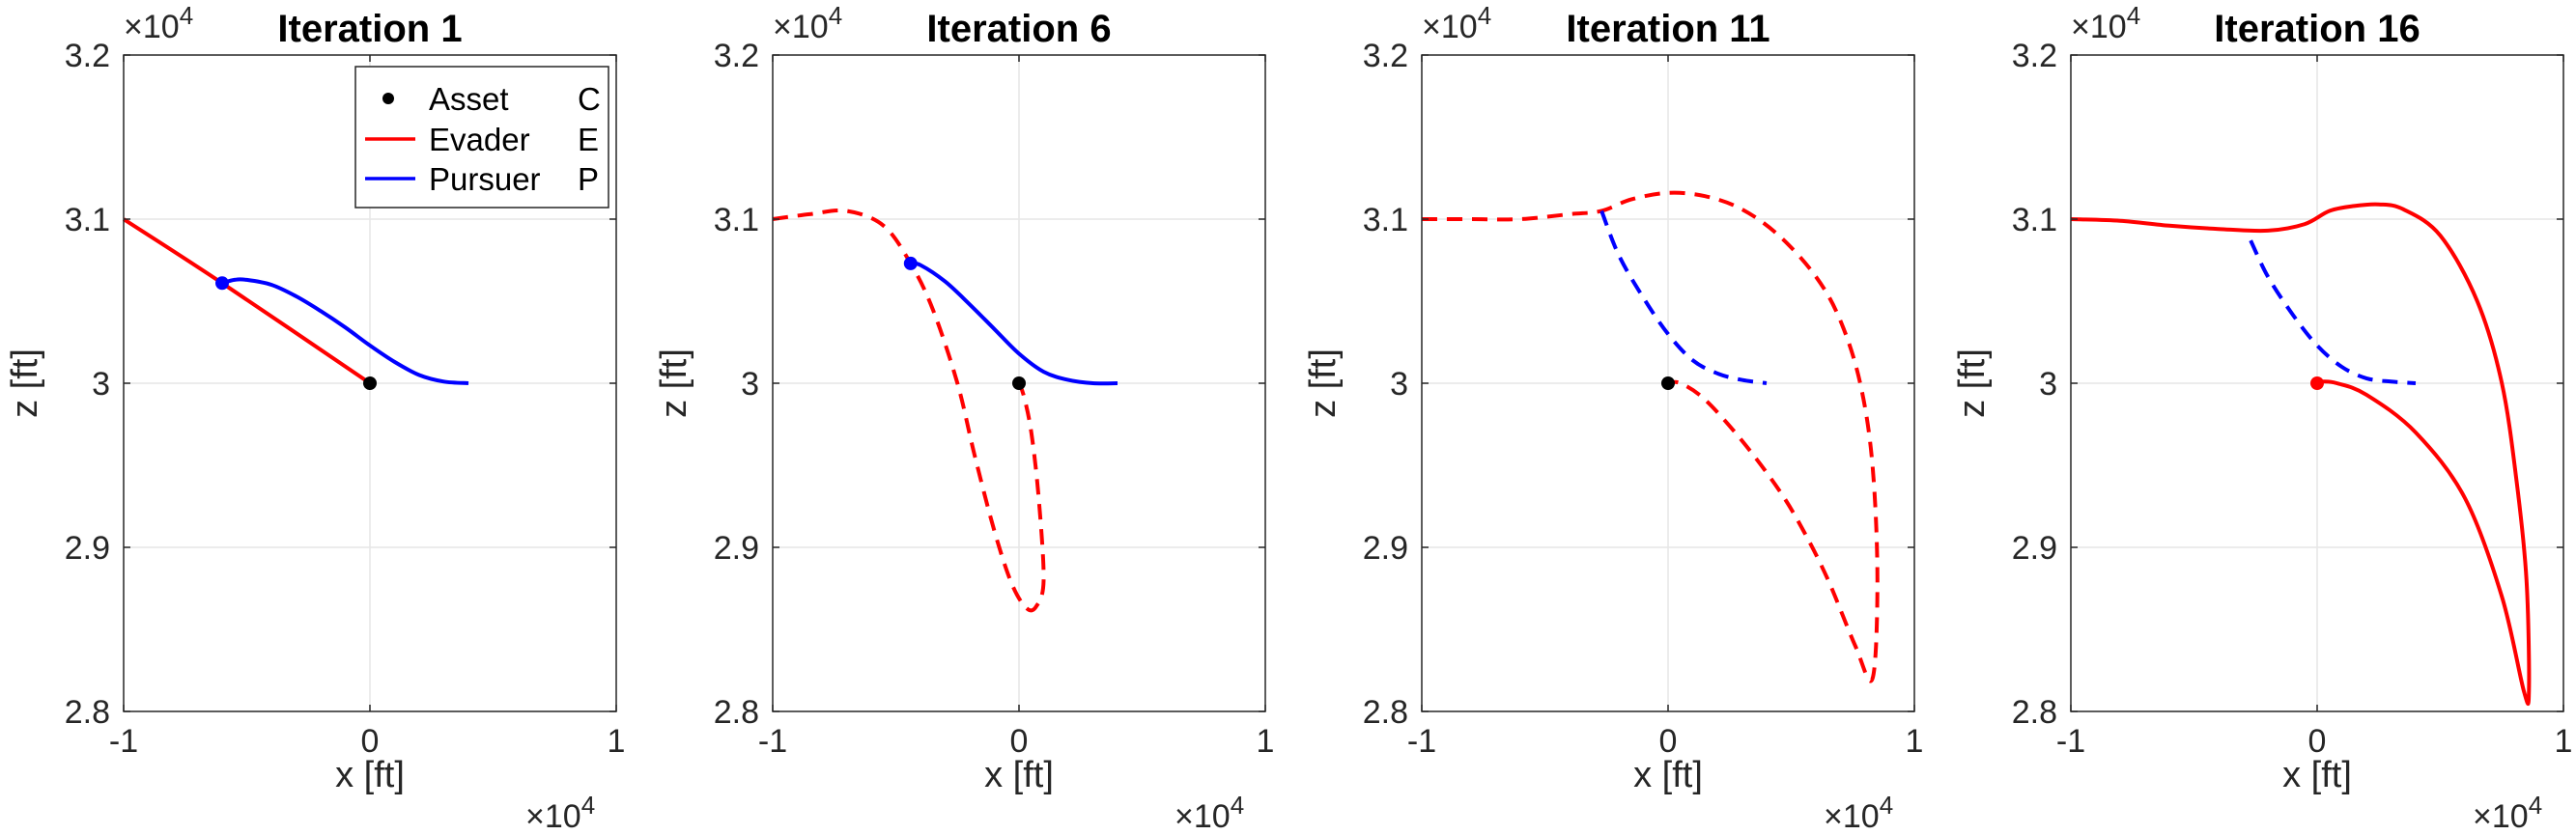 This screenshot has width=2576, height=835. I want to click on panel-title: Iteration 16, so click(2317, 29).